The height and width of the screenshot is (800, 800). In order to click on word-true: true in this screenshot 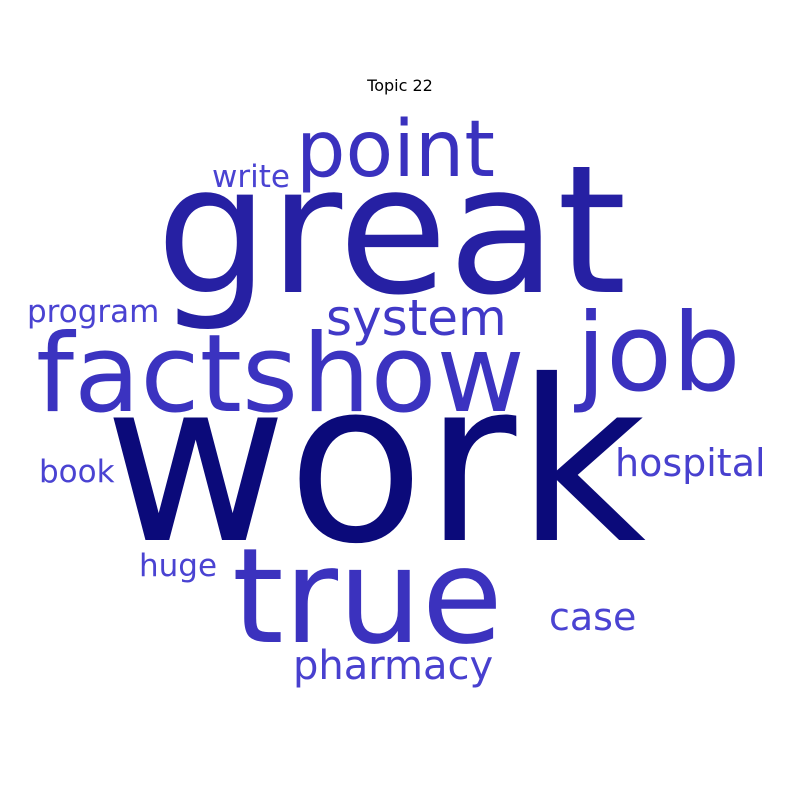, I will do `click(367, 597)`.